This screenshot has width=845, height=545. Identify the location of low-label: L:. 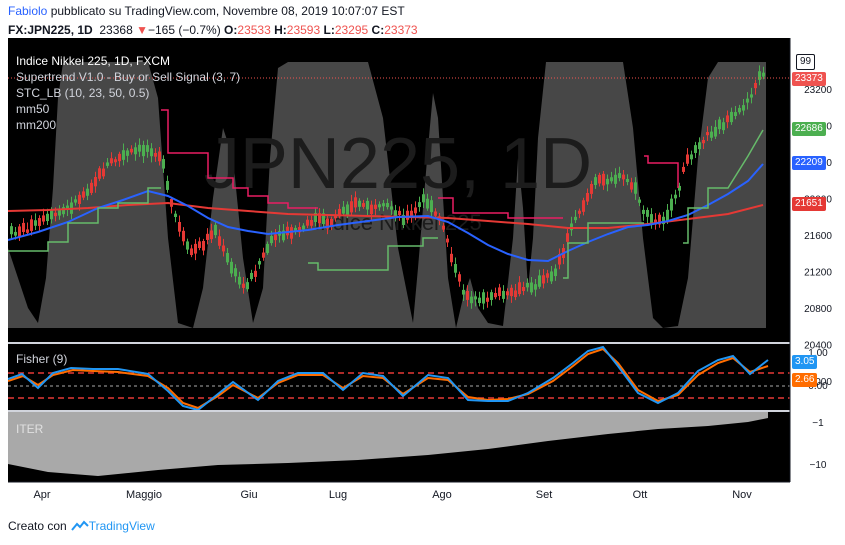
(329, 30).